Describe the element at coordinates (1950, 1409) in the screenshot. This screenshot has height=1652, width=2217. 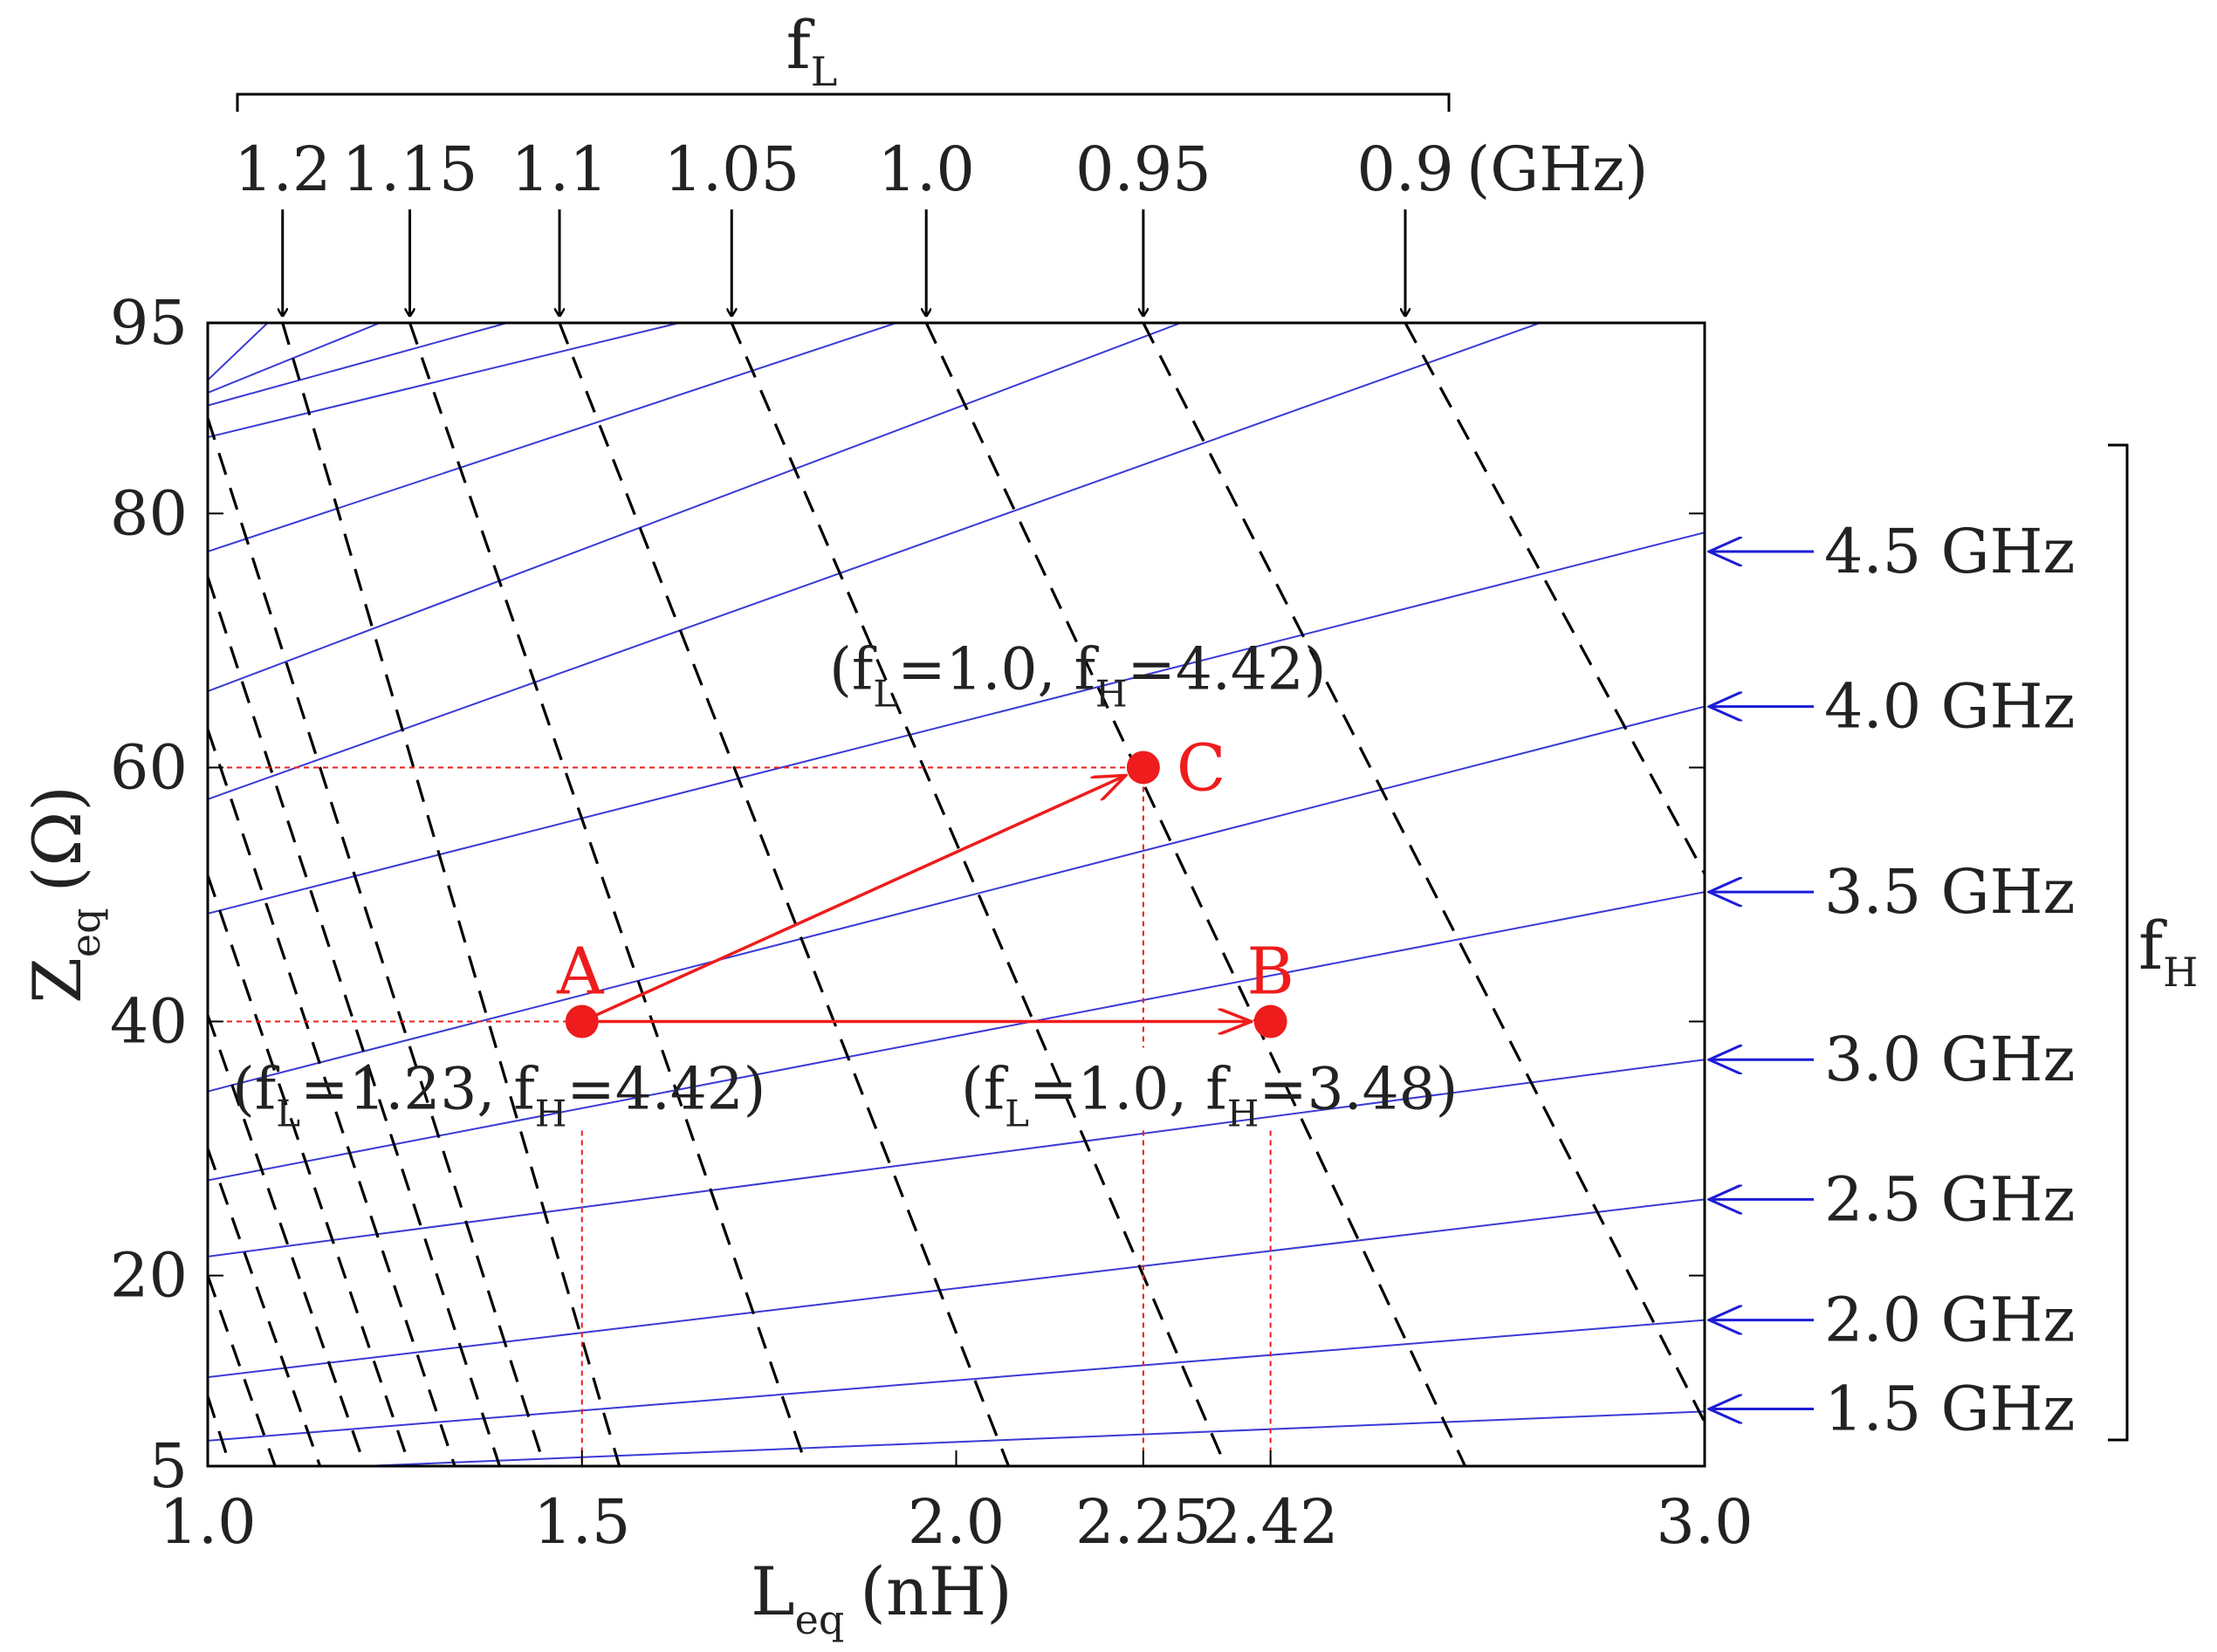
I see `fh-label-6: 1.5 GHz` at that location.